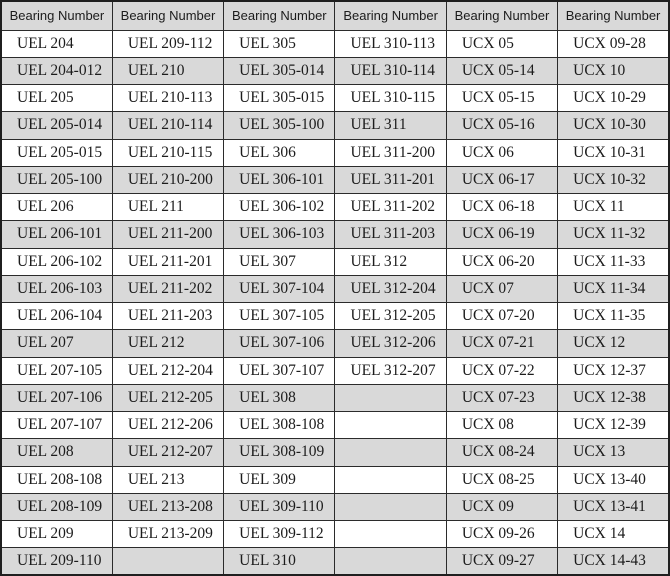 The height and width of the screenshot is (576, 670). I want to click on bearing-number-cell: UEL 311, so click(390, 125).